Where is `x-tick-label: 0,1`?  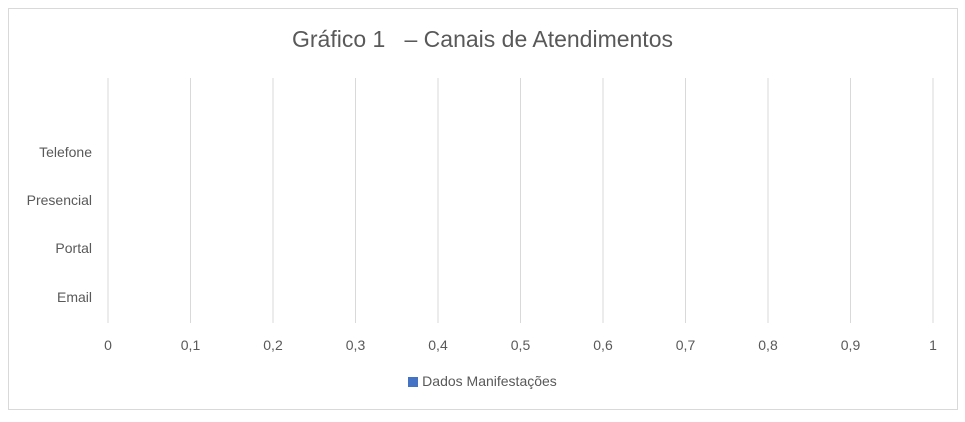
x-tick-label: 0,1 is located at coordinates (191, 345).